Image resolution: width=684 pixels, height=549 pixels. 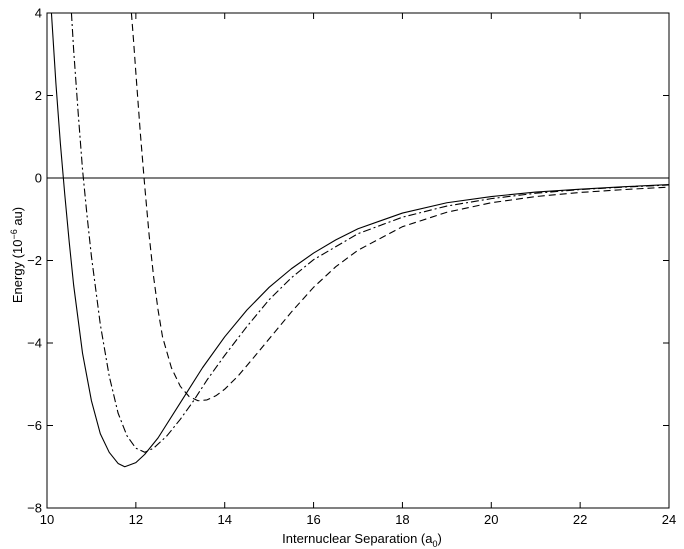 I want to click on y-tick-label: −2, so click(x=34, y=260).